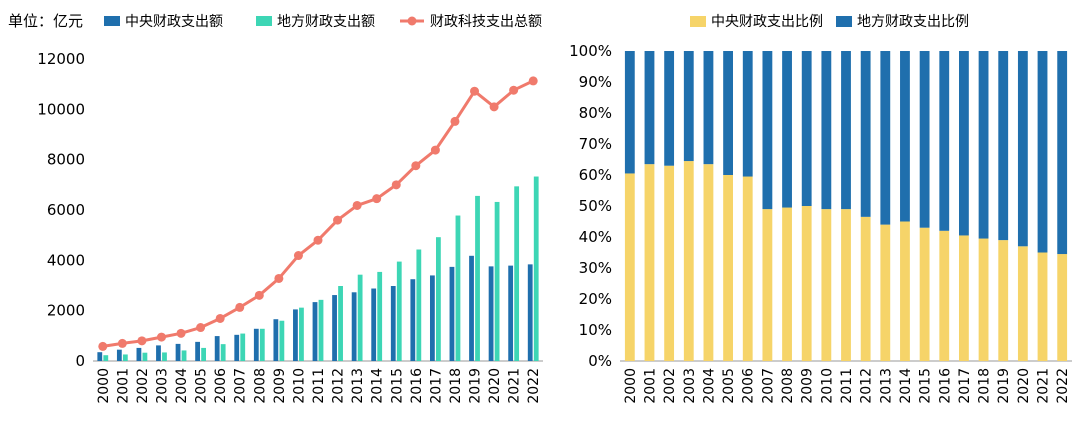 The height and width of the screenshot is (424, 1080). I want to click on y-tick-label: 30%, so click(595, 268).